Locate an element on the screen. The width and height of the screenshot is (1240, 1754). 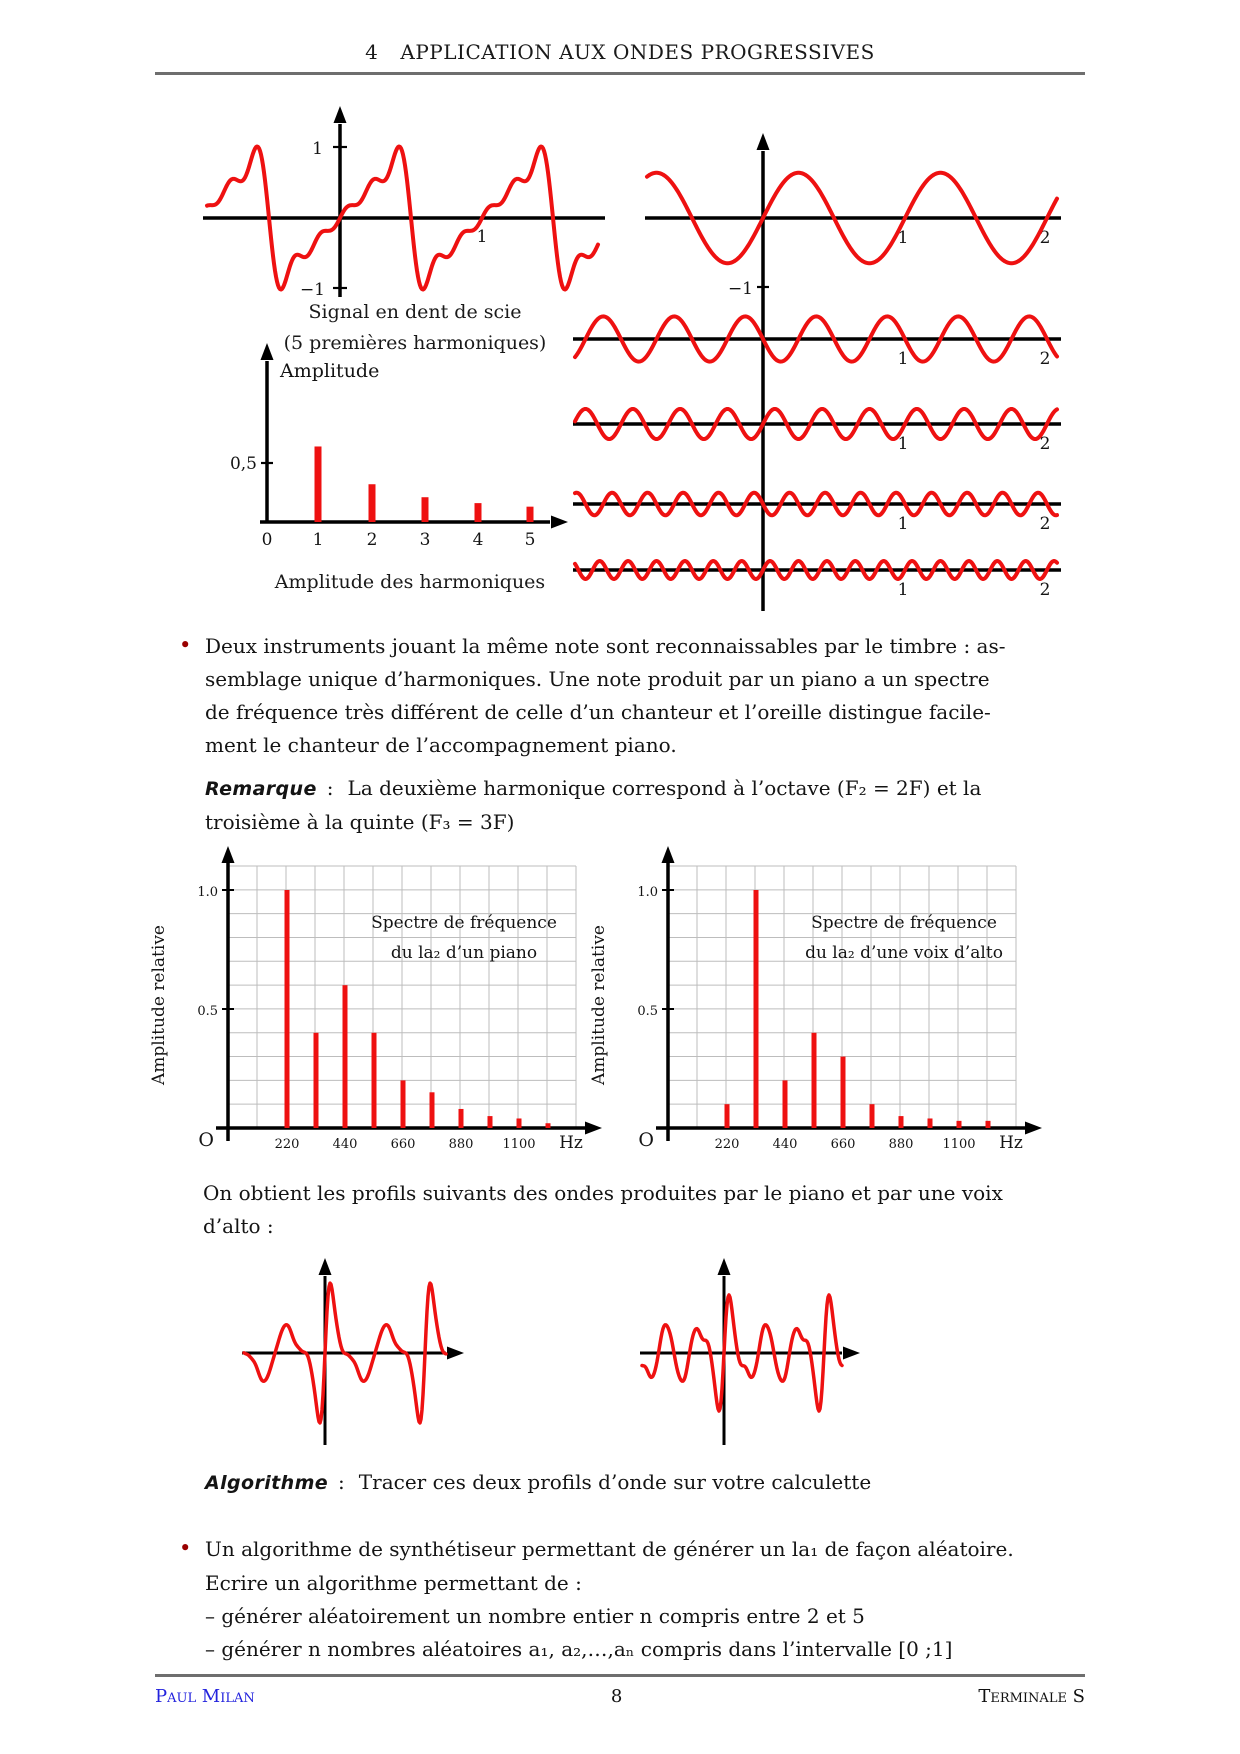
svg-text: 5 is located at coordinates (530, 540).